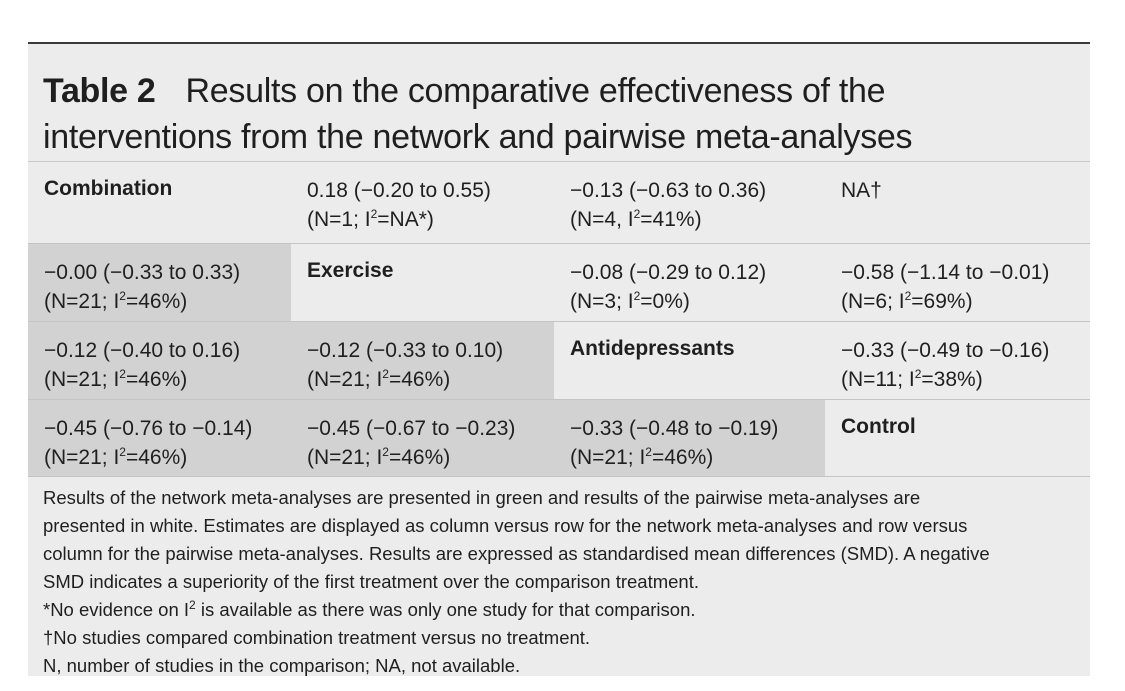 The width and height of the screenshot is (1125, 691). Describe the element at coordinates (697, 301) in the screenshot. I see `study-count: (N=3; I2=0%)` at that location.